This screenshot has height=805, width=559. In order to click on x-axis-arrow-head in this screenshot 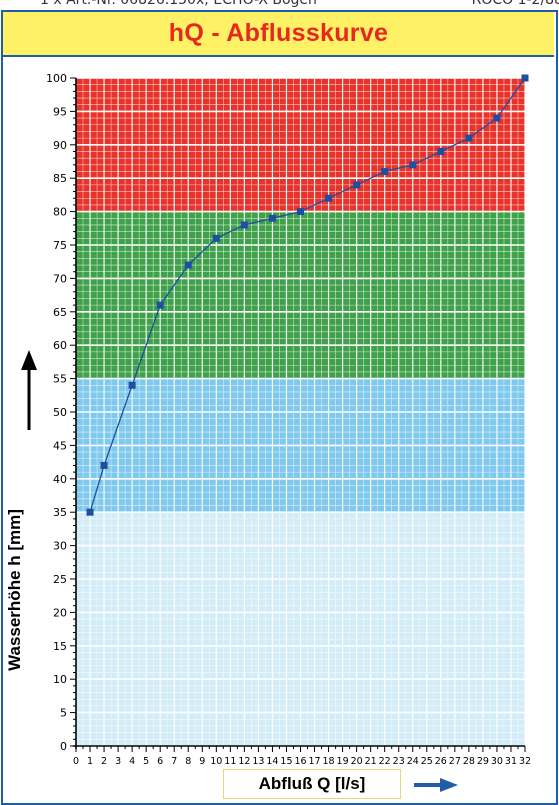, I will do `click(449, 785)`.